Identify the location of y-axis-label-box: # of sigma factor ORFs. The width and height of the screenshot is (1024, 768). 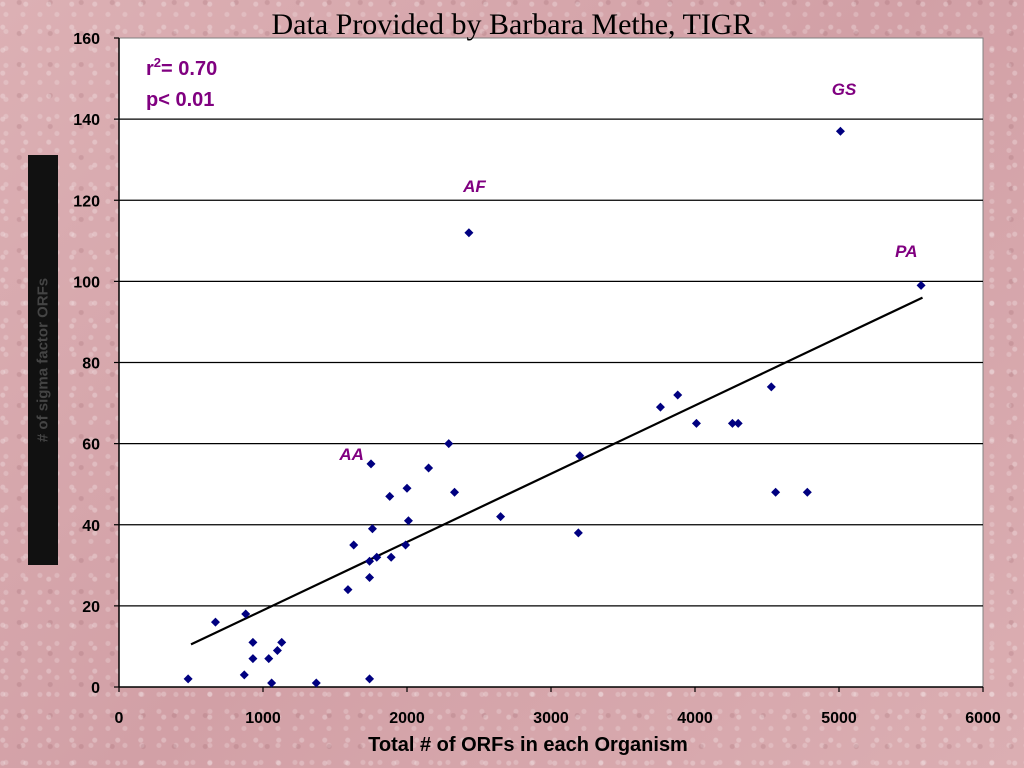
(43, 360).